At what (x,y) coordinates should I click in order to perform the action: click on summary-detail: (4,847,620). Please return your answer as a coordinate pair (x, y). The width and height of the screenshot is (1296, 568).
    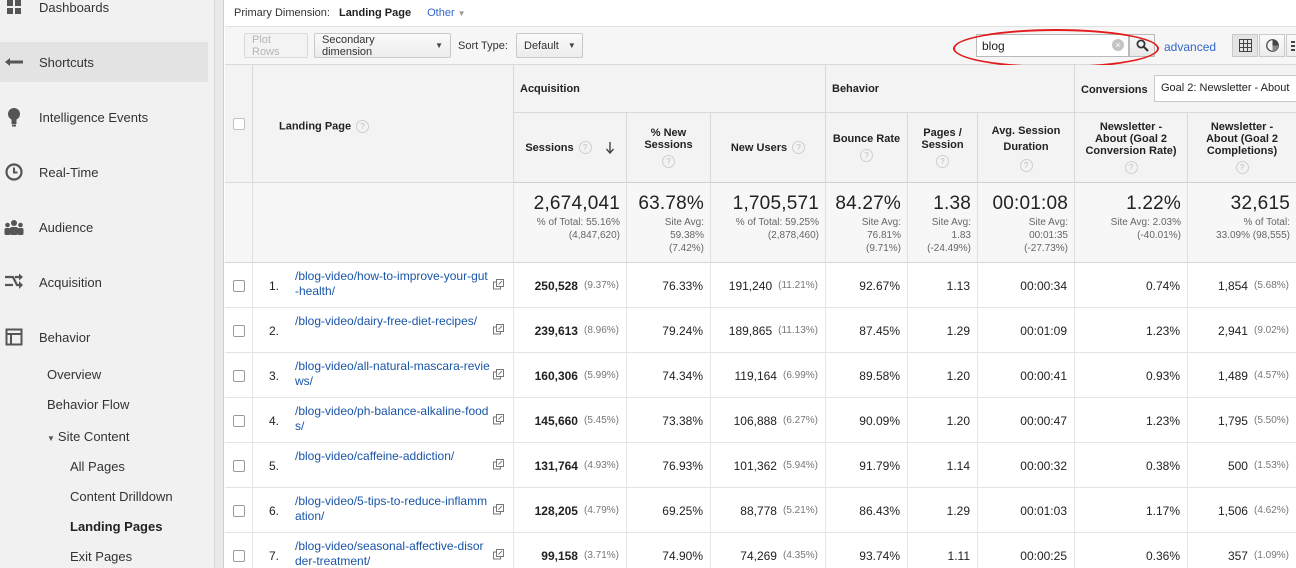
    Looking at the image, I should click on (594, 235).